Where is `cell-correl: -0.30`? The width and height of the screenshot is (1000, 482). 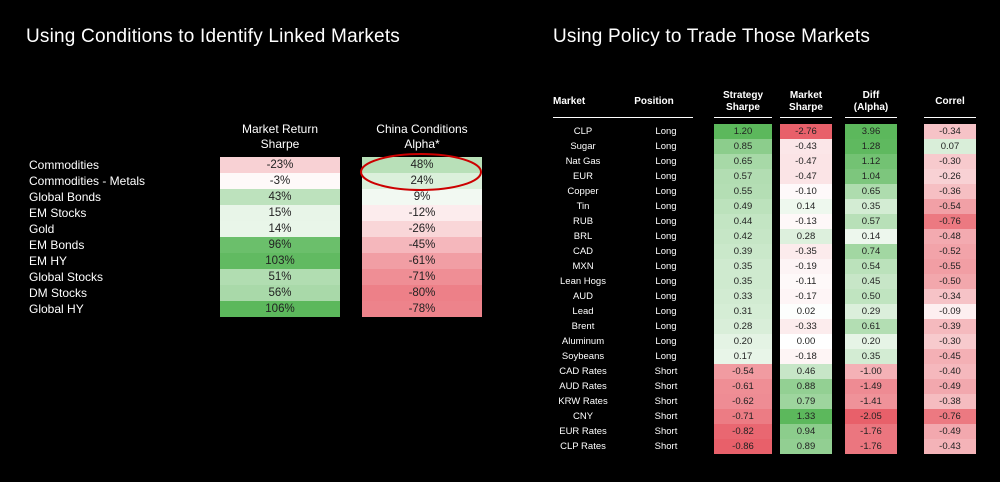 cell-correl: -0.30 is located at coordinates (950, 341).